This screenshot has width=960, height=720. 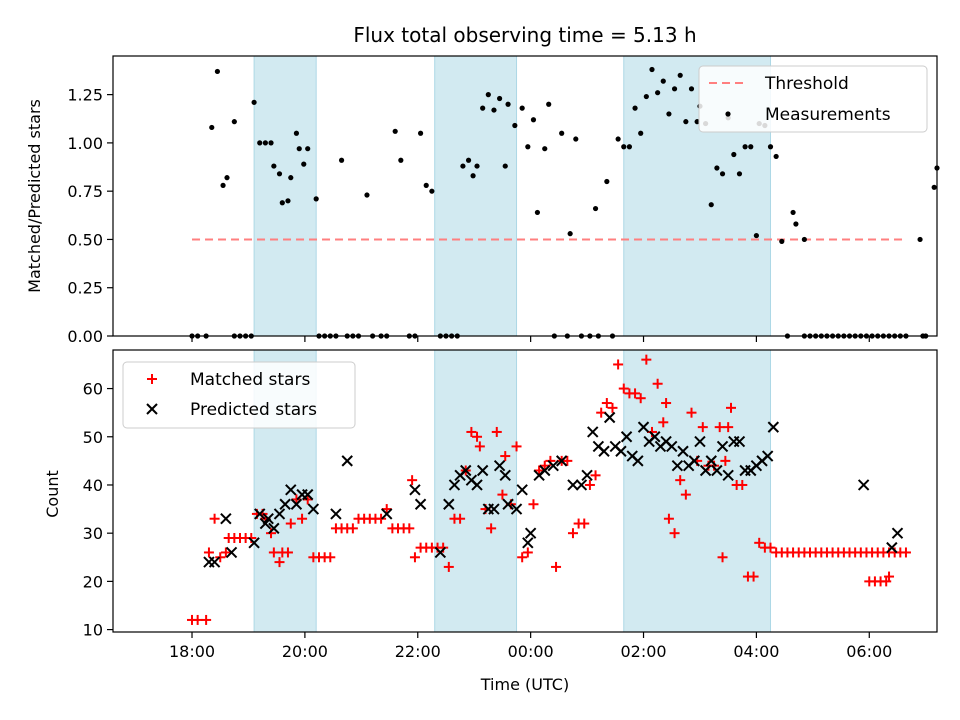 What do you see at coordinates (305, 651) in the screenshot?
I see `xtick-label: 20:00` at bounding box center [305, 651].